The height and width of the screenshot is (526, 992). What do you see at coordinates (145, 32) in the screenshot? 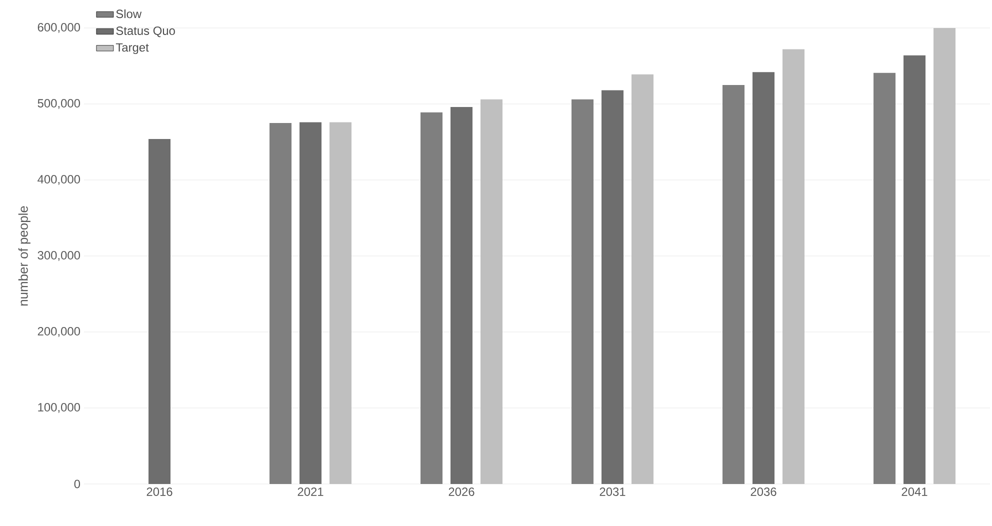
I see `legend-label: Status Quo` at bounding box center [145, 32].